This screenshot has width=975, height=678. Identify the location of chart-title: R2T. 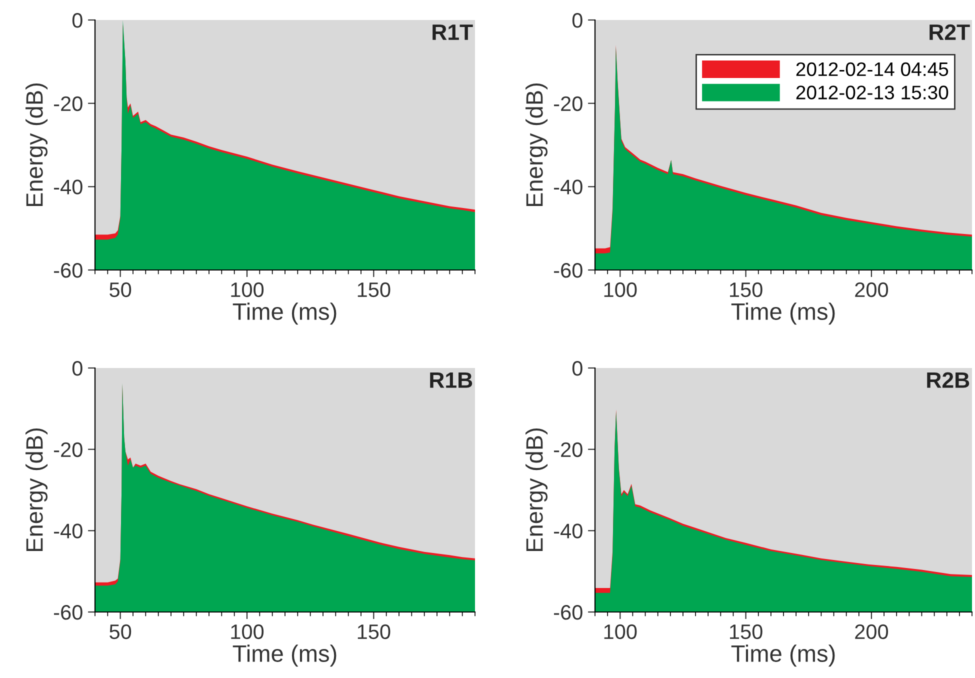
(950, 32).